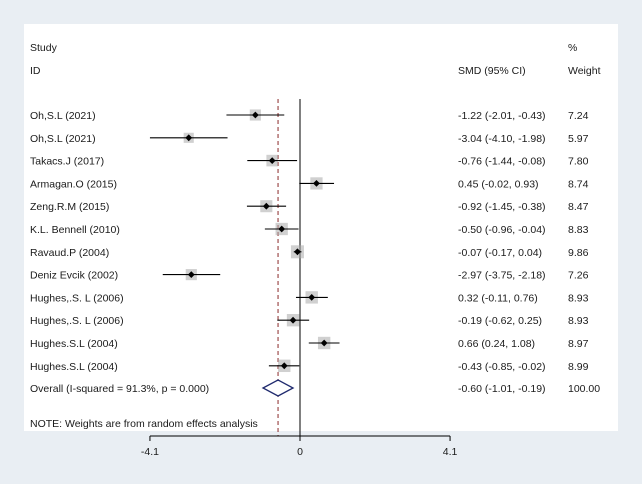 The height and width of the screenshot is (484, 642). What do you see at coordinates (578, 184) in the screenshot?
I see `weight-text: 8.74` at bounding box center [578, 184].